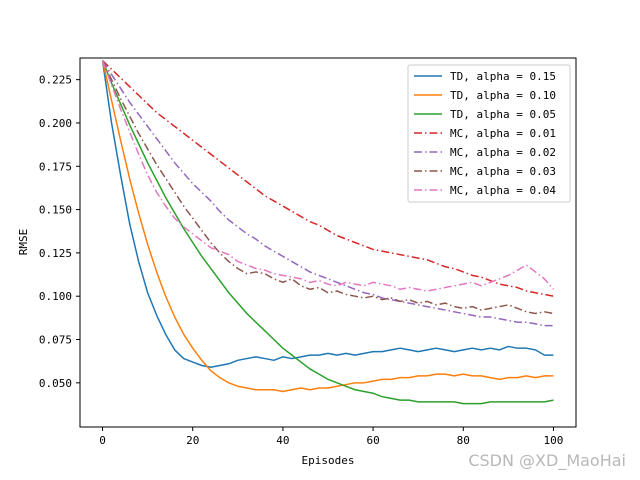 This screenshot has height=480, width=640. Describe the element at coordinates (503, 95) in the screenshot. I see `legend-label-td-alpha-0-10: TD, alpha = 0.10` at that location.